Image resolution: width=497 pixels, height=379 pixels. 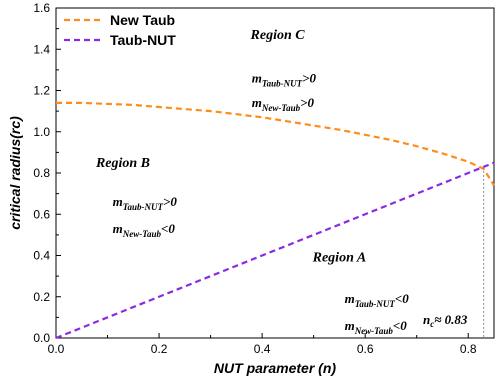 What do you see at coordinates (275, 368) in the screenshot?
I see `x-axis-label: NUT parameter (n)` at bounding box center [275, 368].